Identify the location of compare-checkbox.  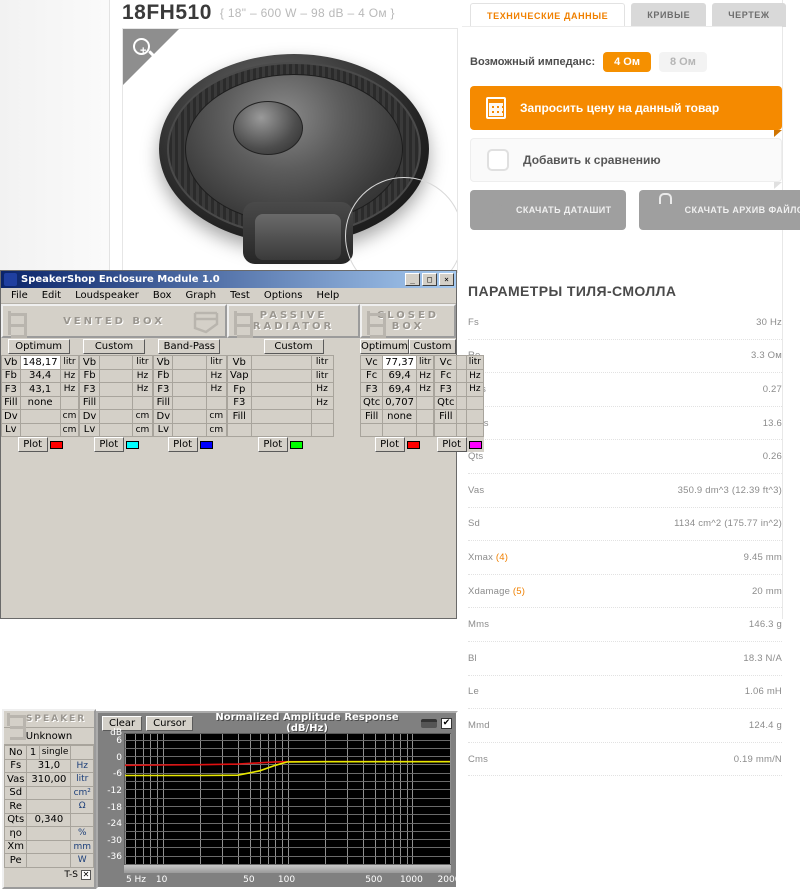
(498, 160).